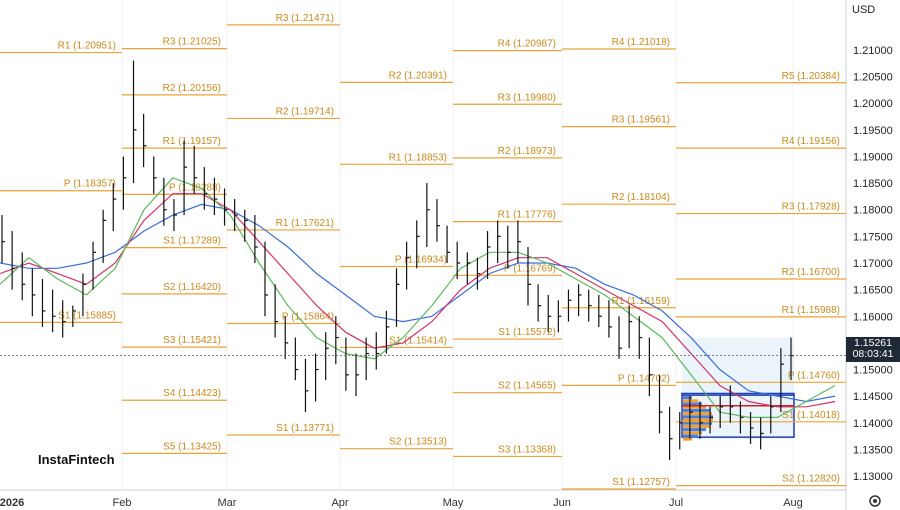 This screenshot has height=510, width=900. I want to click on y-tick-label: 1.16500, so click(873, 291).